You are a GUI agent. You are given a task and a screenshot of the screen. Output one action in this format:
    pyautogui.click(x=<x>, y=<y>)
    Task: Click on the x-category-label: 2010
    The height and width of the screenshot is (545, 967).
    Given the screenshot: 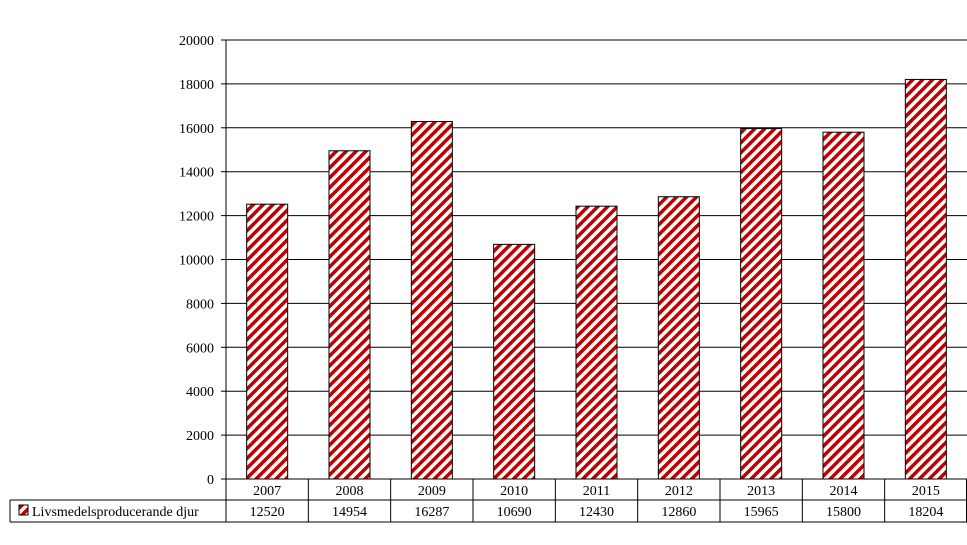 What is the action you would take?
    pyautogui.click(x=514, y=491)
    